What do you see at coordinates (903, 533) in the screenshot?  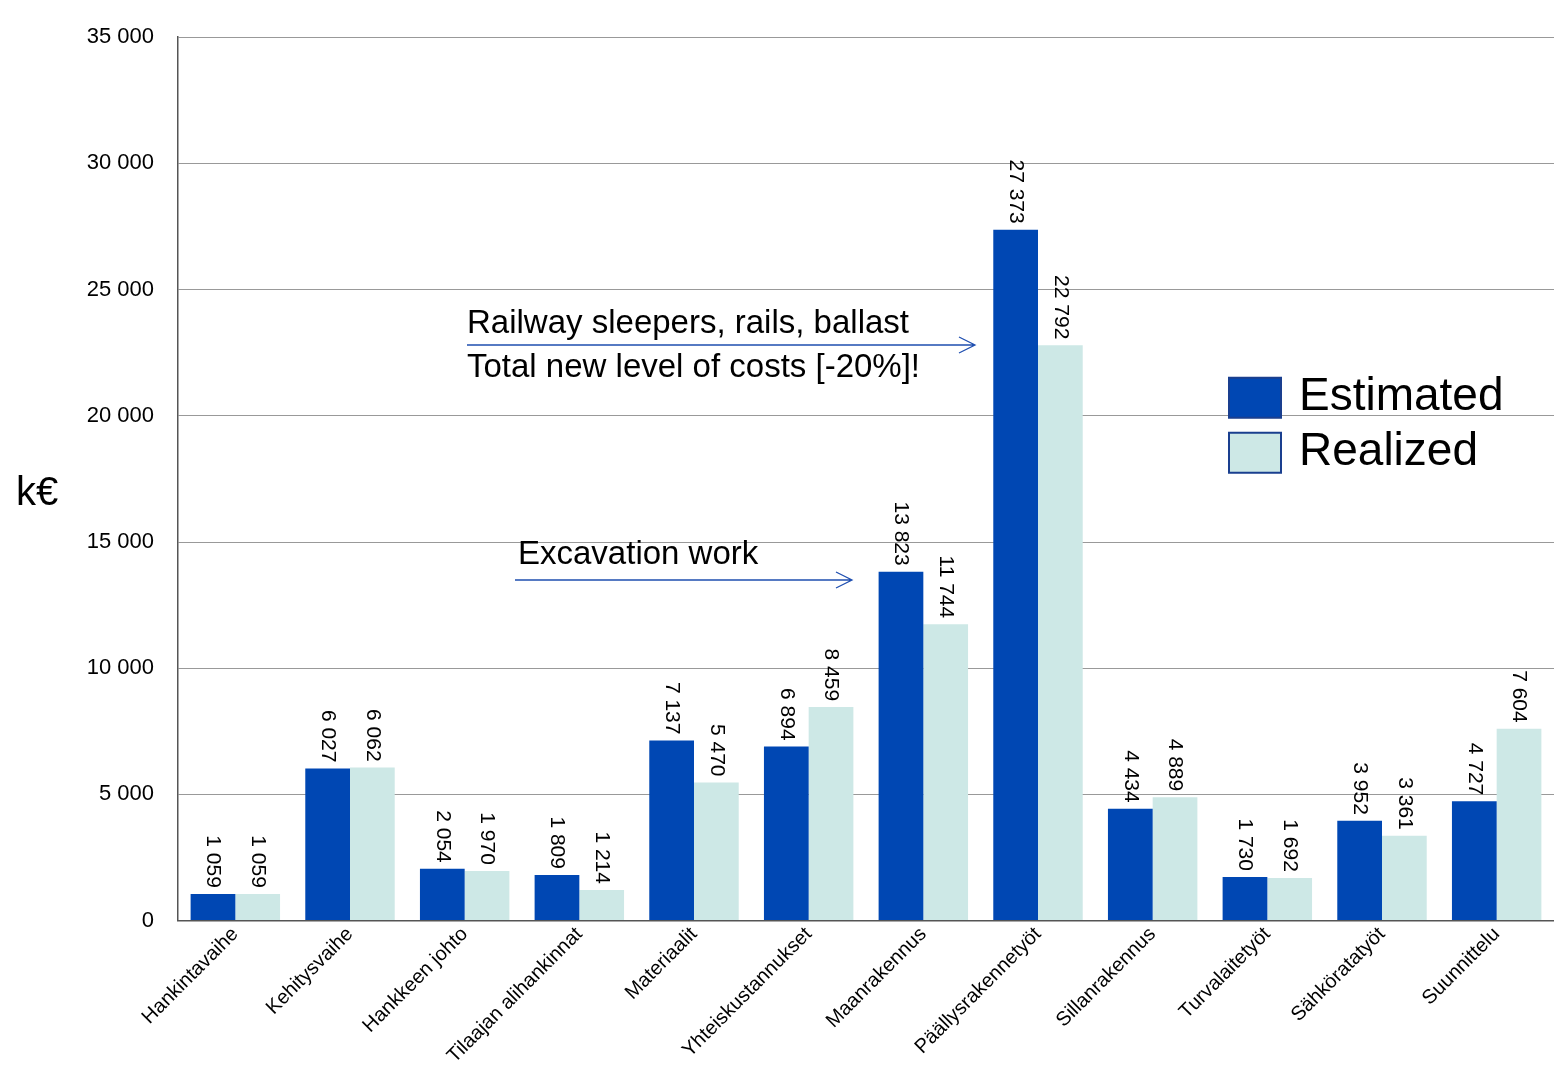 I see `data-label: 13 823` at bounding box center [903, 533].